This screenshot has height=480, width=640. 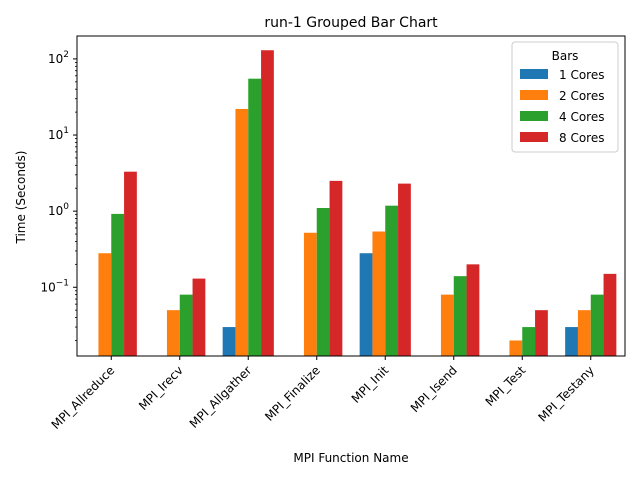 I want to click on y-axis-title: Time (Seconds), so click(x=21, y=198).